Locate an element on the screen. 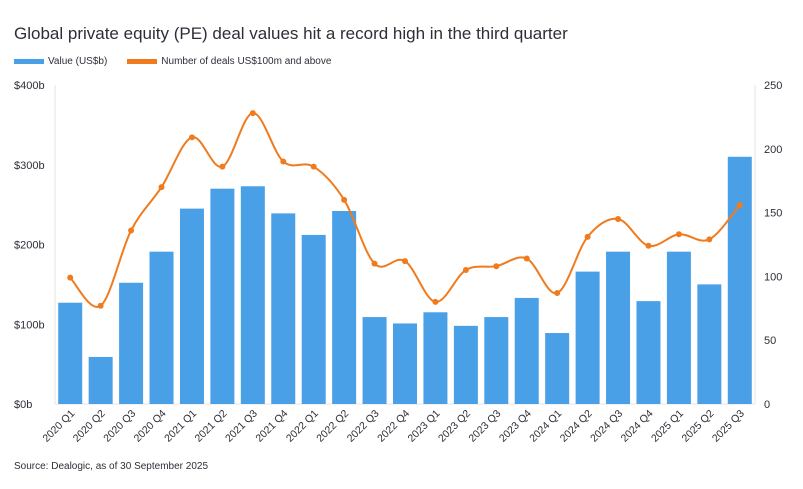 The image size is (803, 489). right-axis-tick-label: 100 is located at coordinates (773, 277).